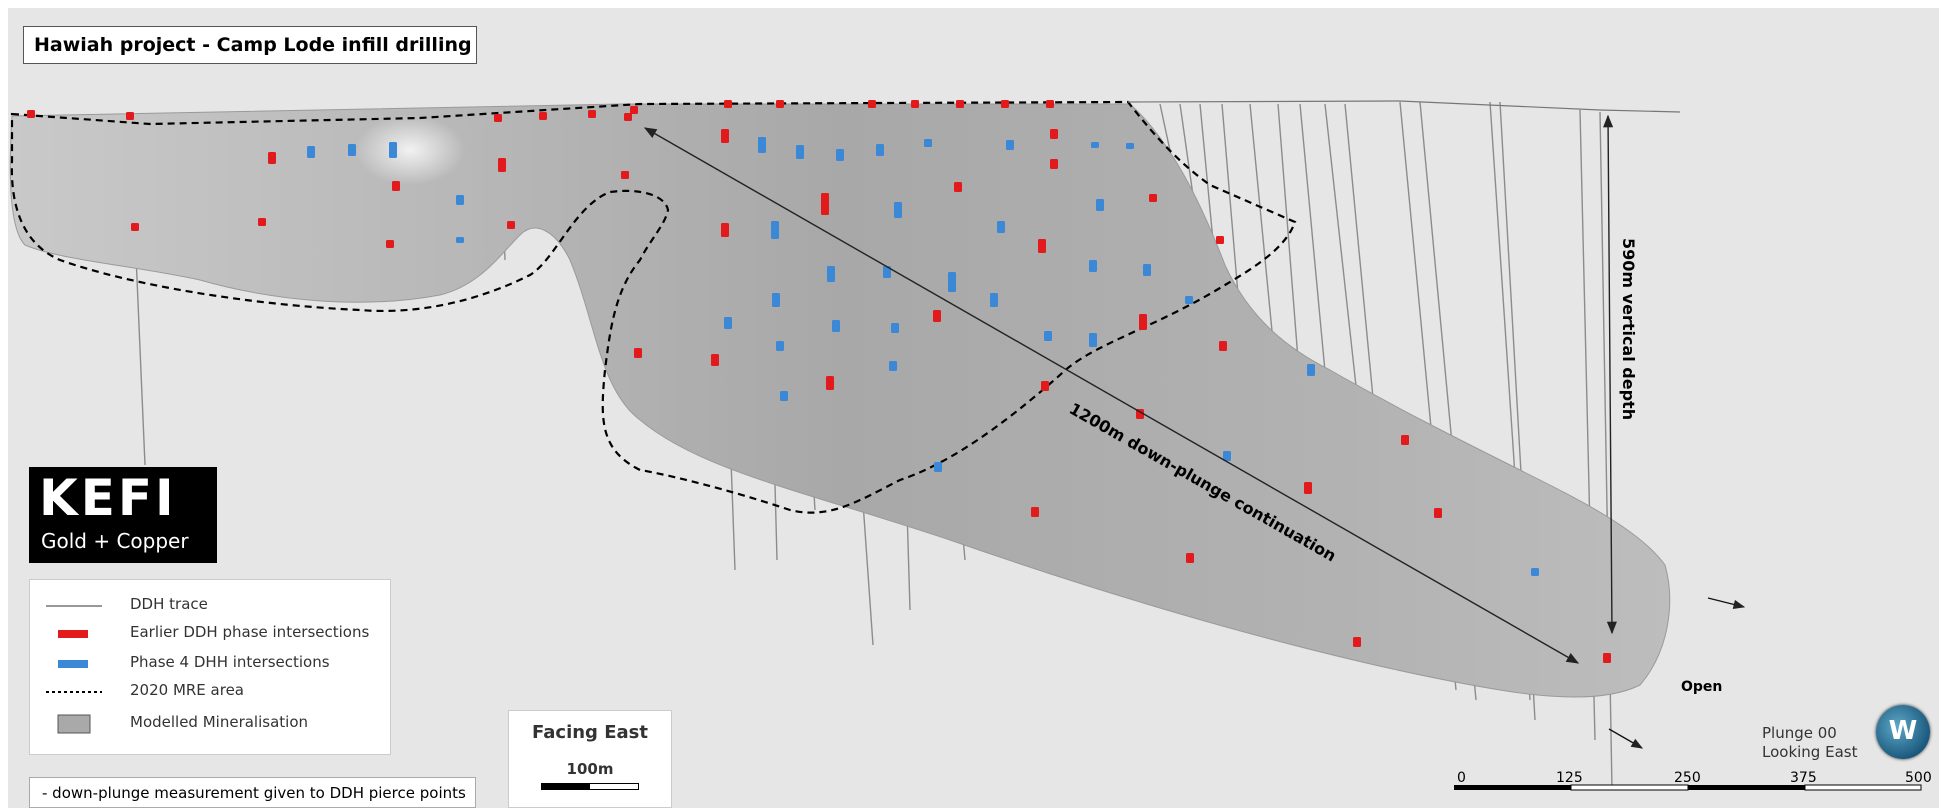  Describe the element at coordinates (1404, 106) in the screenshot. I see `topography-line` at that location.